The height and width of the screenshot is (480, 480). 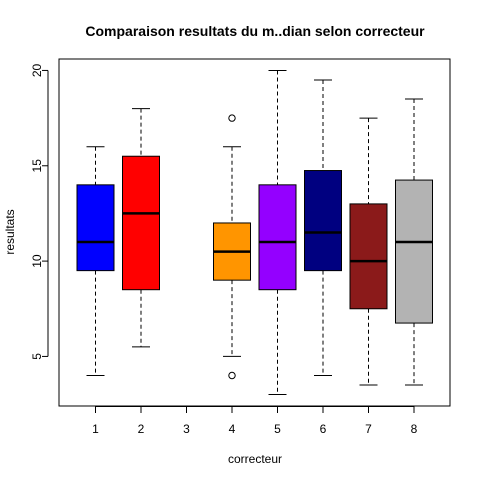 What do you see at coordinates (37, 356) in the screenshot?
I see `y-tick-label: 5` at bounding box center [37, 356].